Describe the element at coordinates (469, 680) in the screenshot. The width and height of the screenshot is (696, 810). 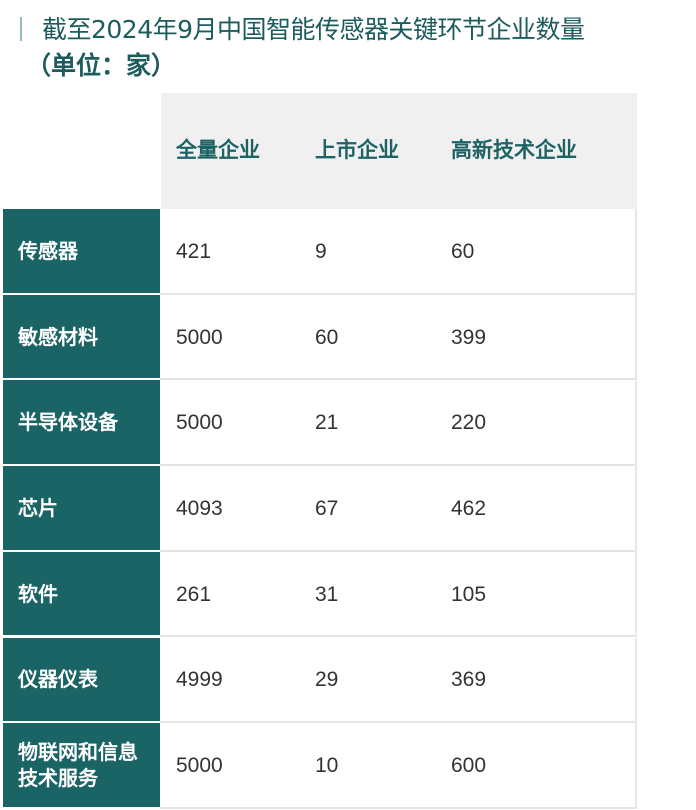
I see `table-cell: 369` at that location.